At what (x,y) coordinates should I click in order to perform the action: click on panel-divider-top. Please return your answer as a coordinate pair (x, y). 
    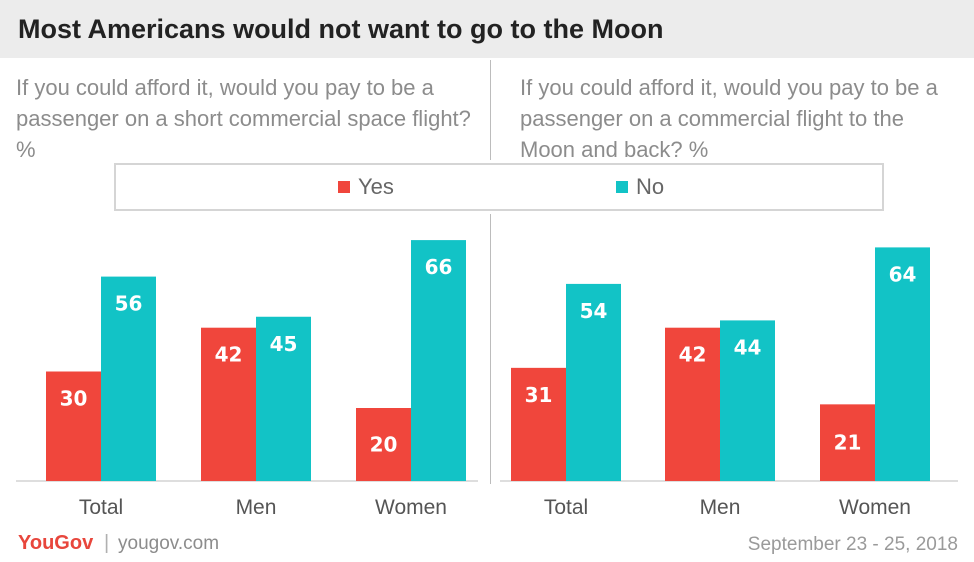
    Looking at the image, I should click on (490, 110).